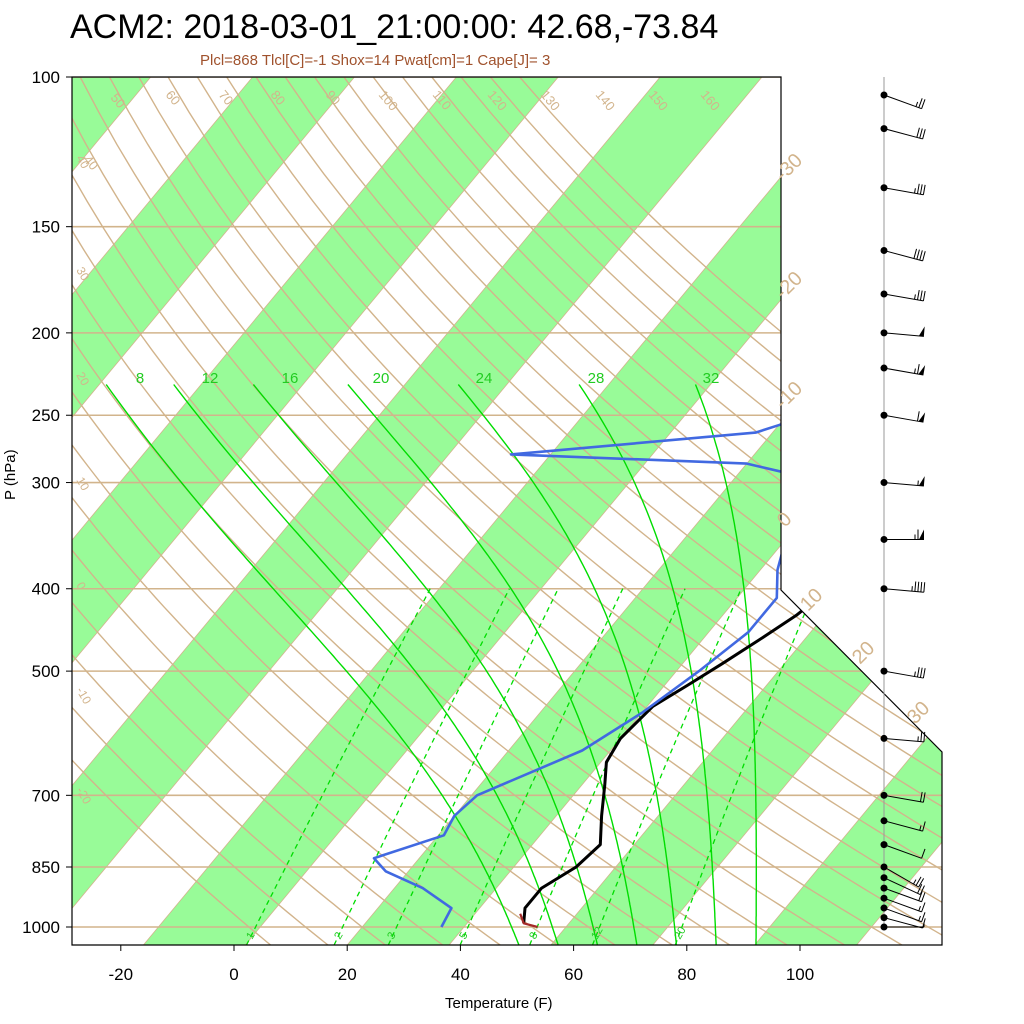 The image size is (1024, 1024). Describe the element at coordinates (597, 933) in the screenshot. I see `mixing-ratio-label: 12` at that location.